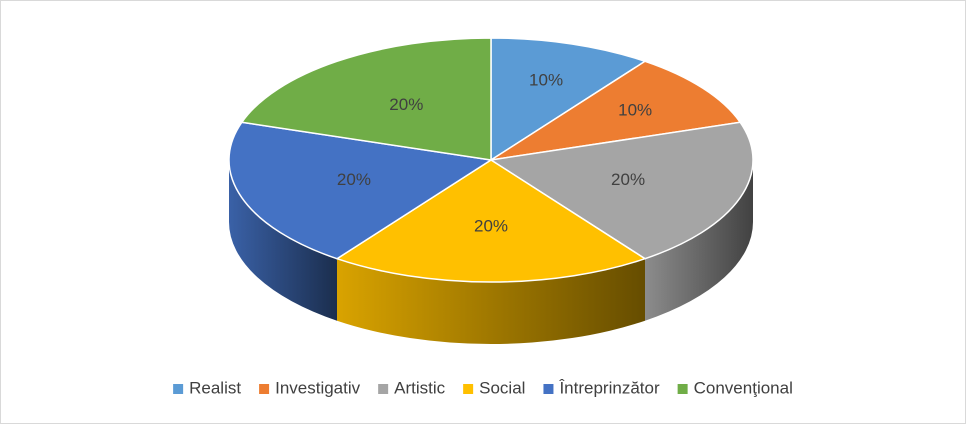  I want to click on legend-label: Convenţional, so click(743, 387).